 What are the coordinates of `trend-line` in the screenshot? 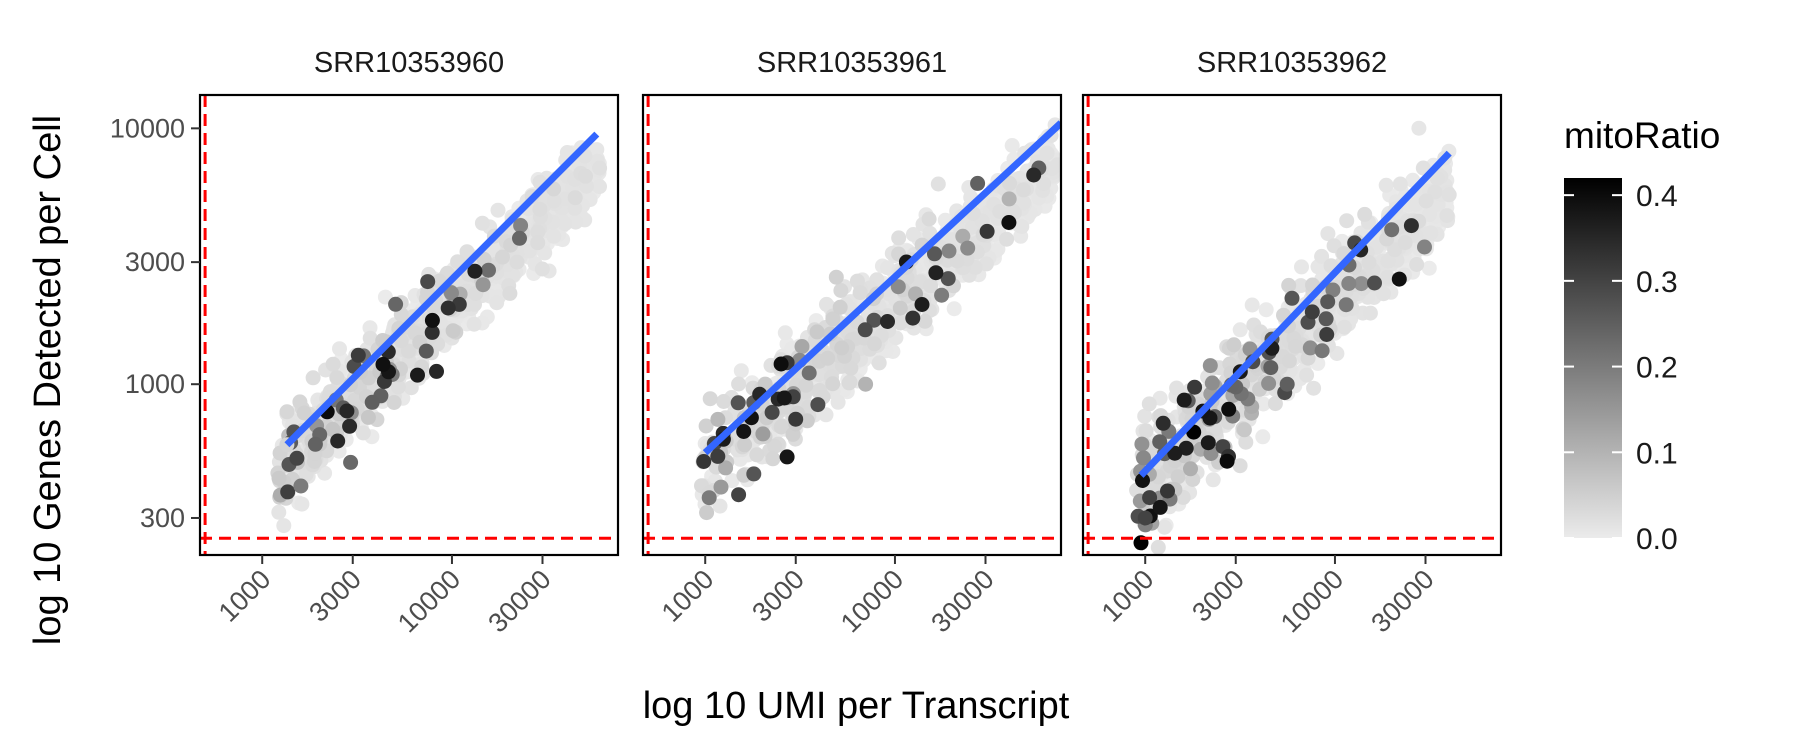 It's located at (442, 289).